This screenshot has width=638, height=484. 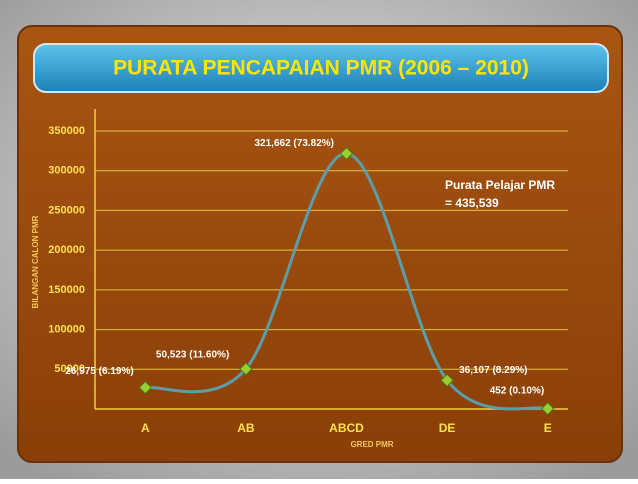 I want to click on y-tick-label: 250000, so click(x=66, y=210).